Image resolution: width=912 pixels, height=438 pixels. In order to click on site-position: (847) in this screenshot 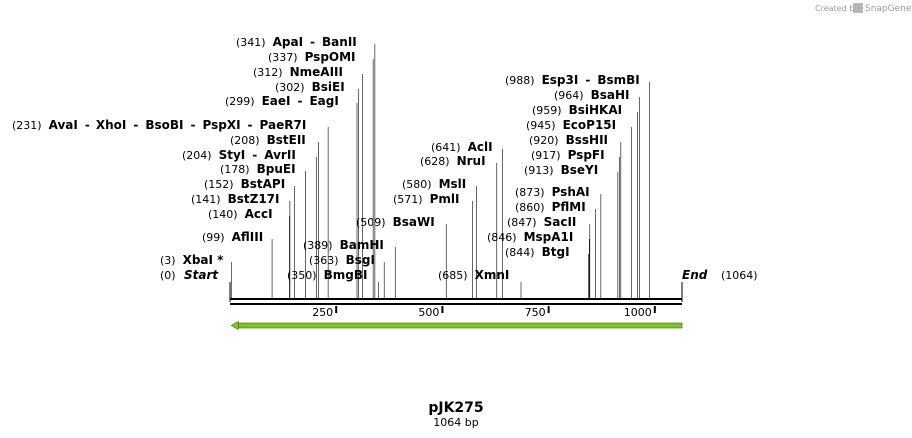, I will do `click(522, 222)`.